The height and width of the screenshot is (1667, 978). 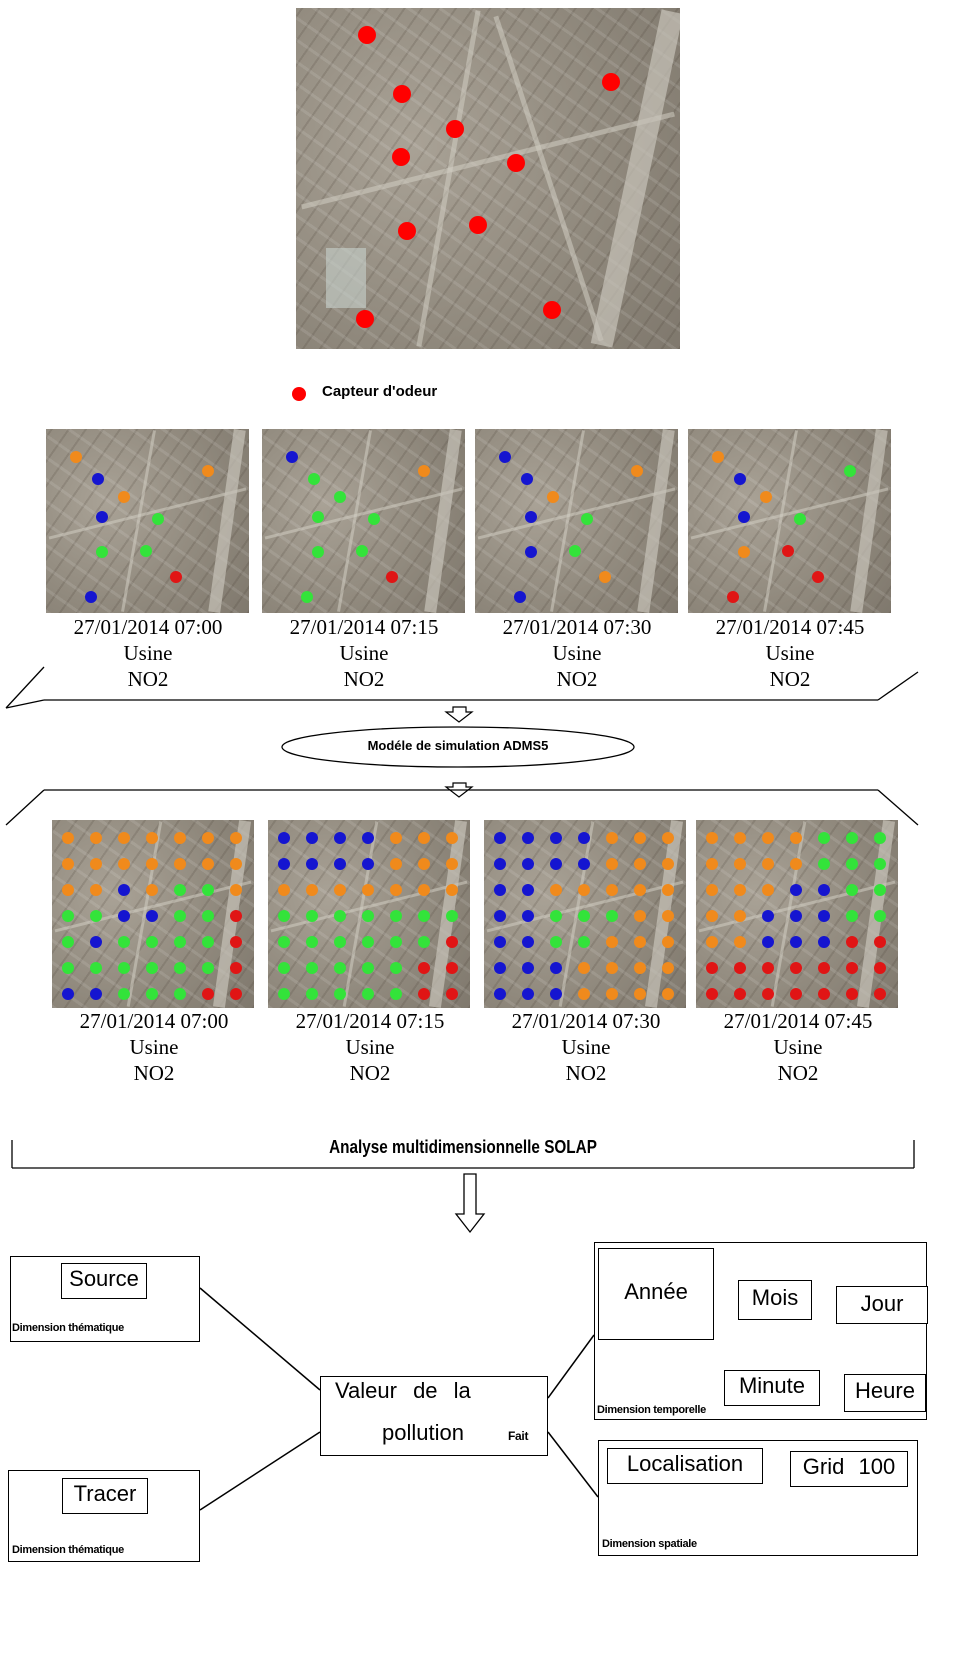 What do you see at coordinates (370, 1047) in the screenshot?
I see `simulation-frame-caption: 27/01/2014 07:15 Usine NO2` at bounding box center [370, 1047].